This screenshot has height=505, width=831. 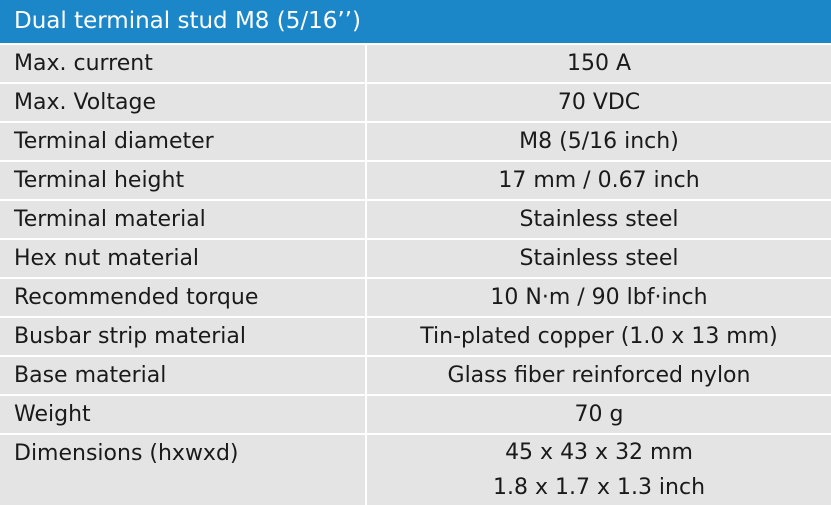 I want to click on spec-value: 70 g, so click(x=599, y=414).